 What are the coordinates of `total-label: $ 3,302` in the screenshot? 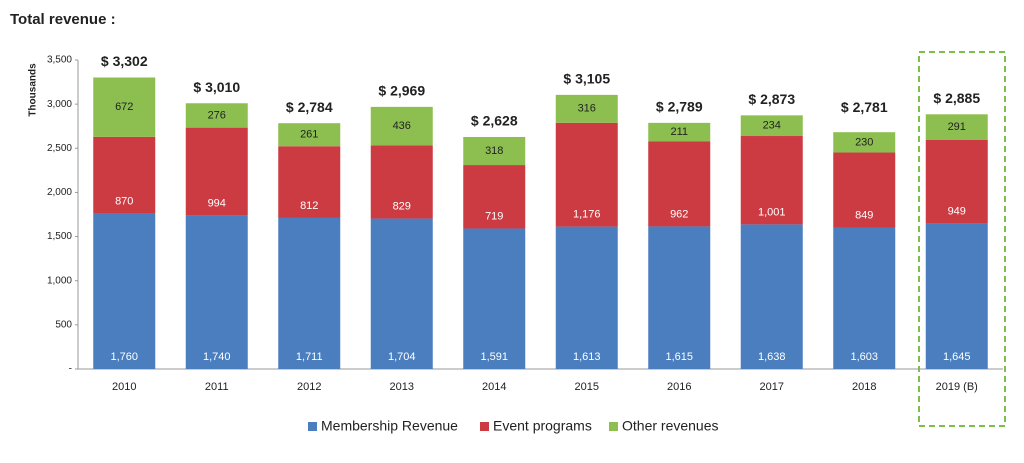 It's located at (124, 61).